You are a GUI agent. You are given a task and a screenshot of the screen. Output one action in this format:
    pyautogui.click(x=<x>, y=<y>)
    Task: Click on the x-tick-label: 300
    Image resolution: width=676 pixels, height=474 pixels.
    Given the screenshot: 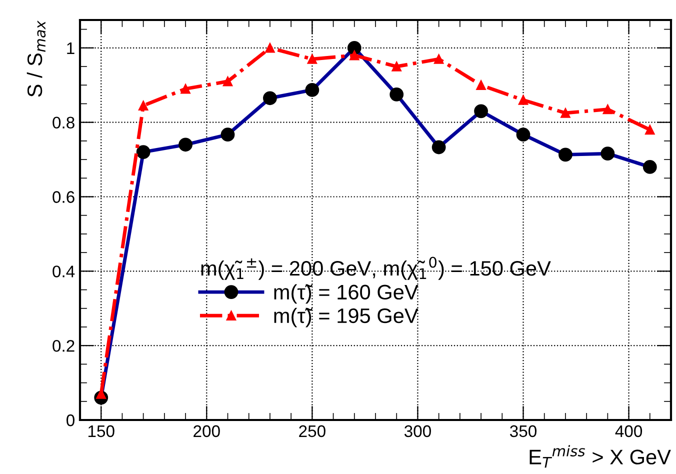 What is the action you would take?
    pyautogui.click(x=417, y=431)
    